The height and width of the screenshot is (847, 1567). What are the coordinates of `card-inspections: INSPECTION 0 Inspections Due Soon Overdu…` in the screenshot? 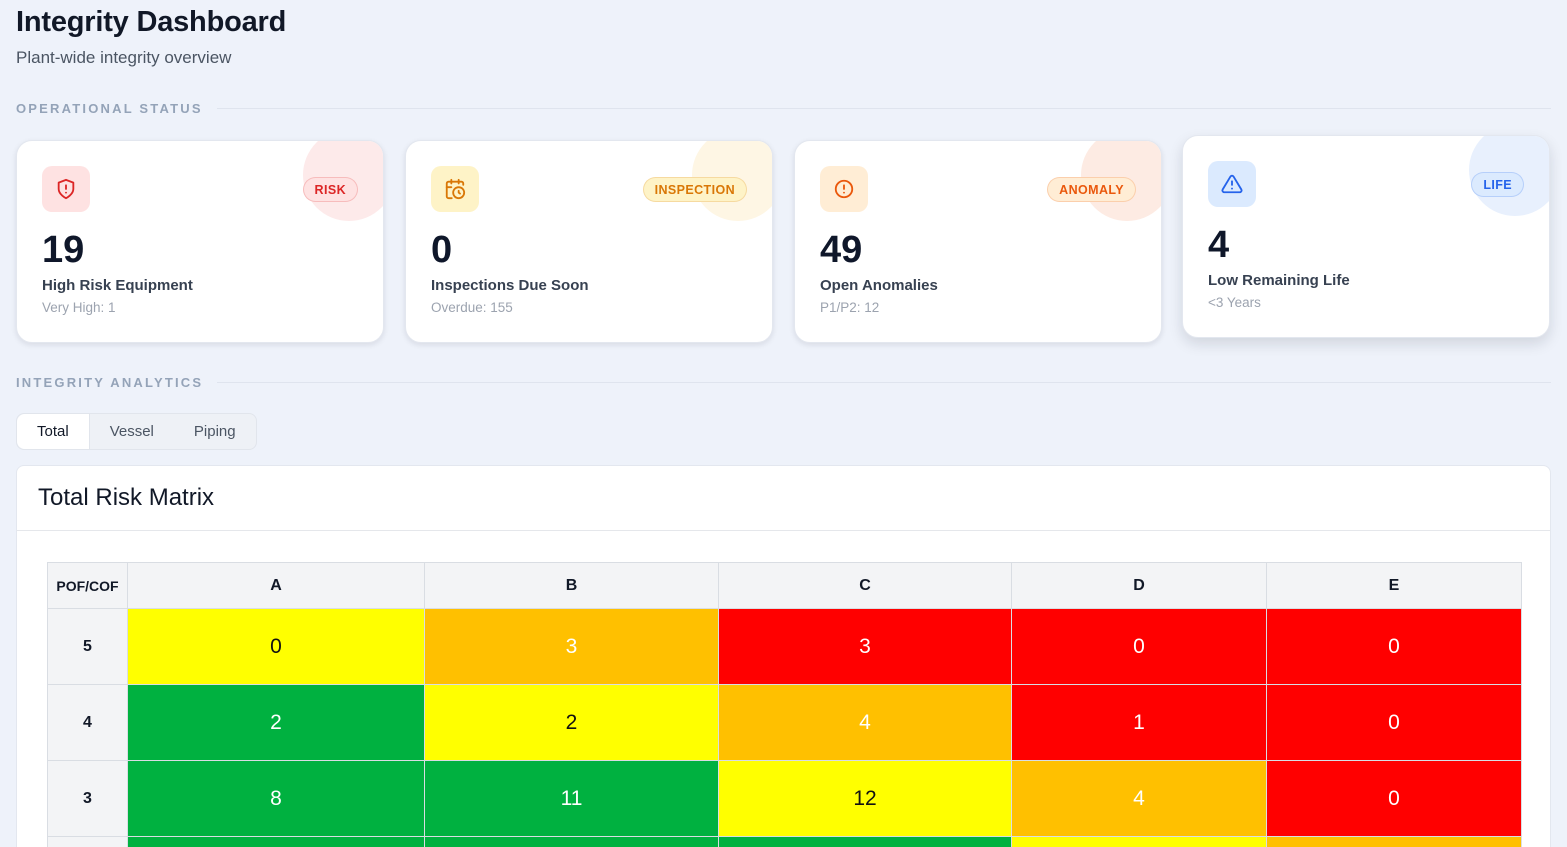 It's located at (589, 241).